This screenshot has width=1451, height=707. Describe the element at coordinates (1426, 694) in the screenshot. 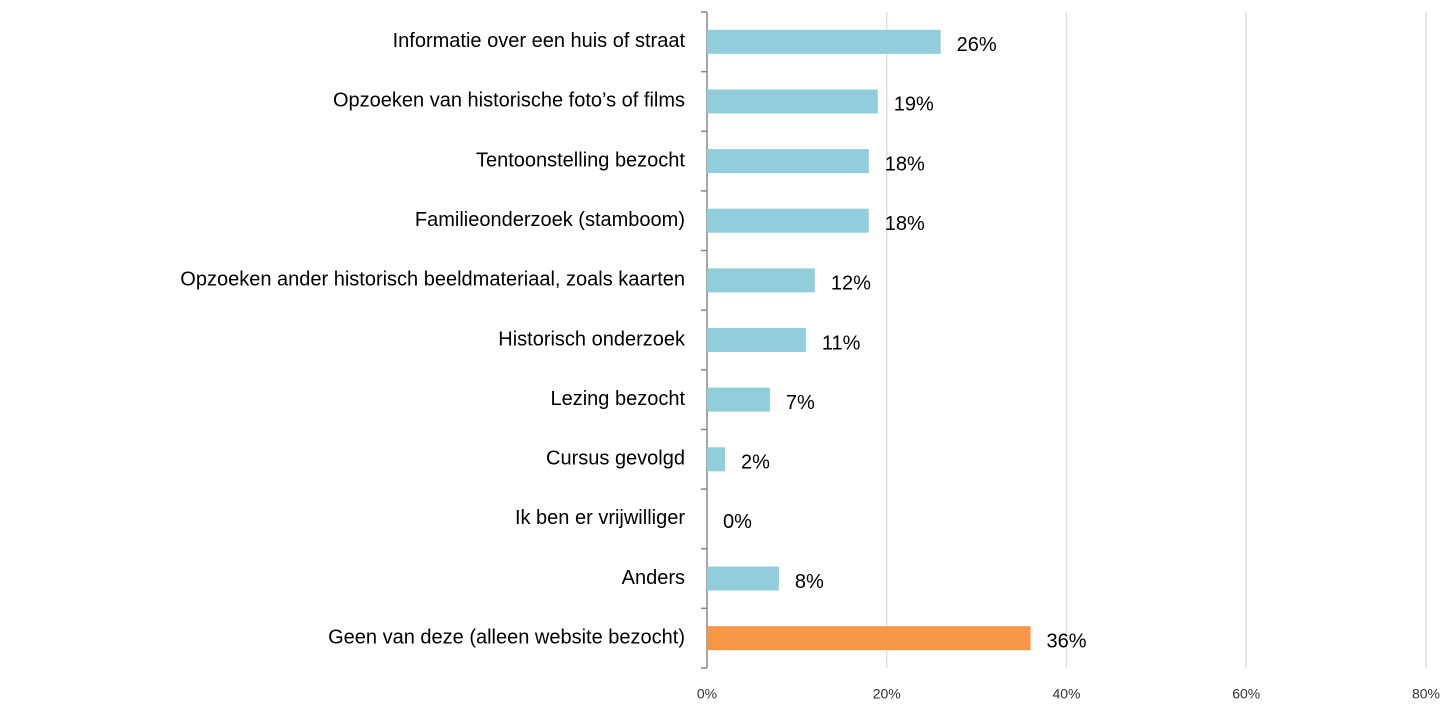

I see `x-tick-label: 80%` at that location.